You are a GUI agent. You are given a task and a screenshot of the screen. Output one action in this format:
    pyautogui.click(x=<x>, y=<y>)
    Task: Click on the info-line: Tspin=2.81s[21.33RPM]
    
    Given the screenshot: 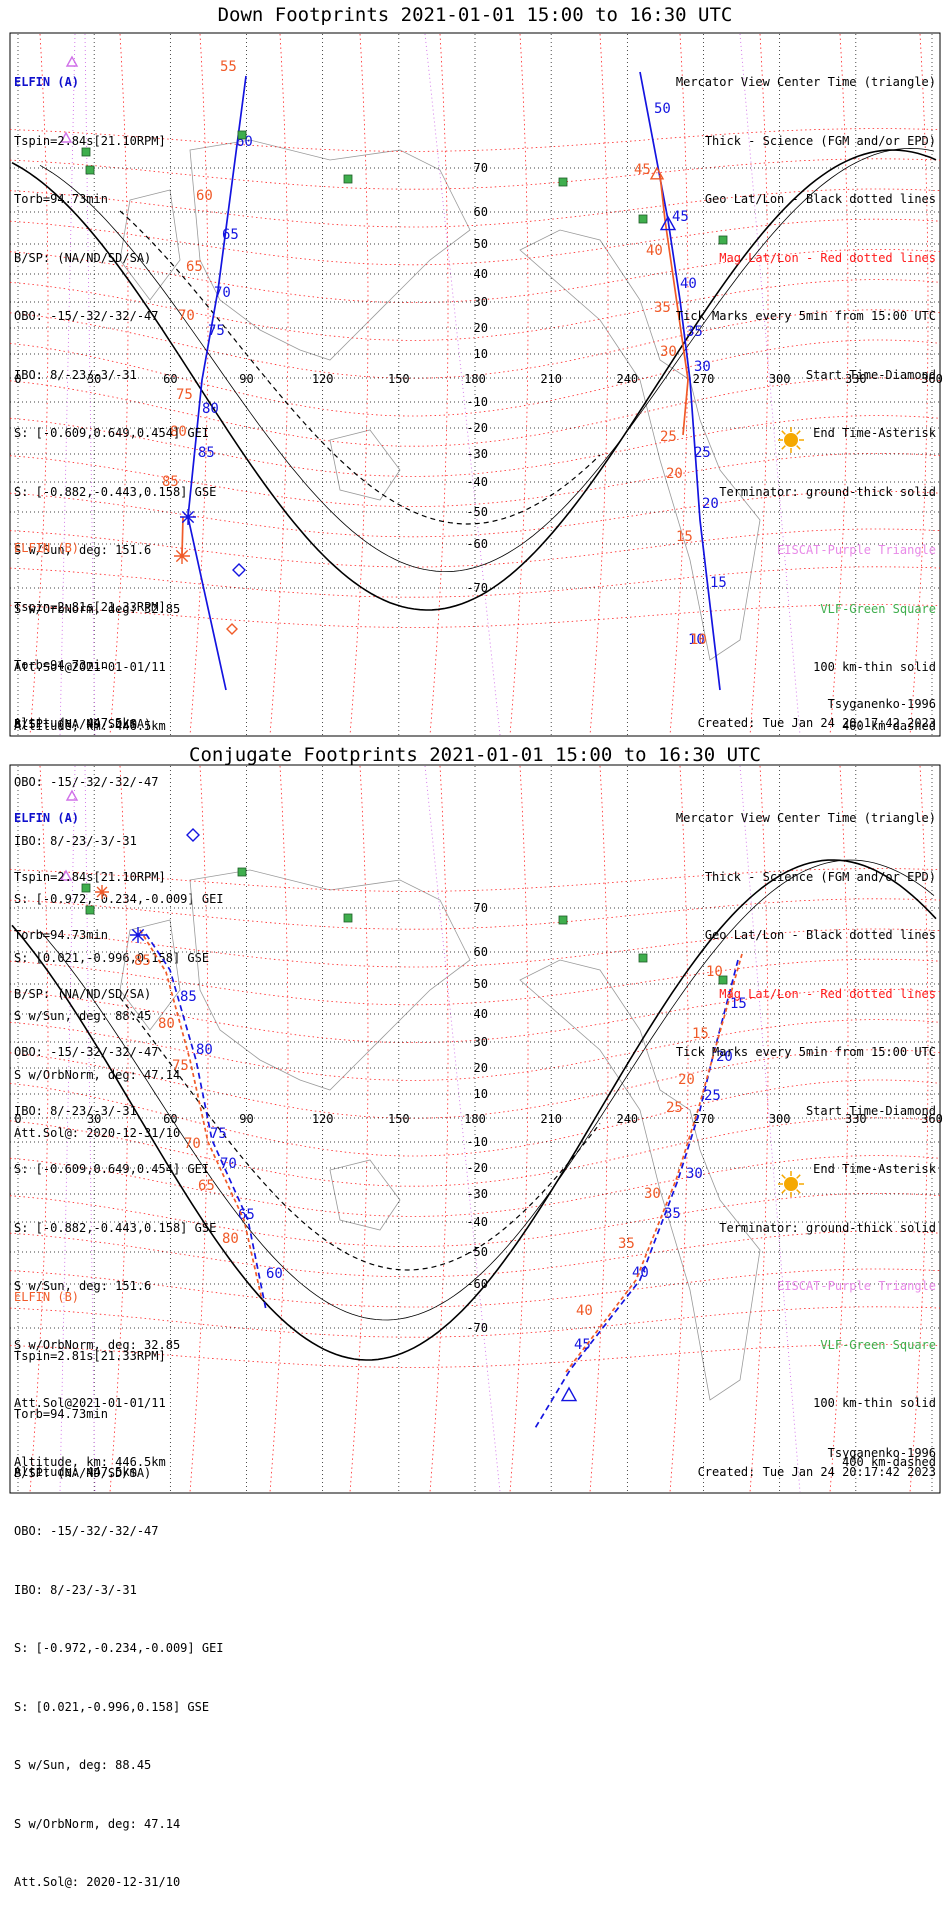 What is the action you would take?
    pyautogui.click(x=90, y=606)
    